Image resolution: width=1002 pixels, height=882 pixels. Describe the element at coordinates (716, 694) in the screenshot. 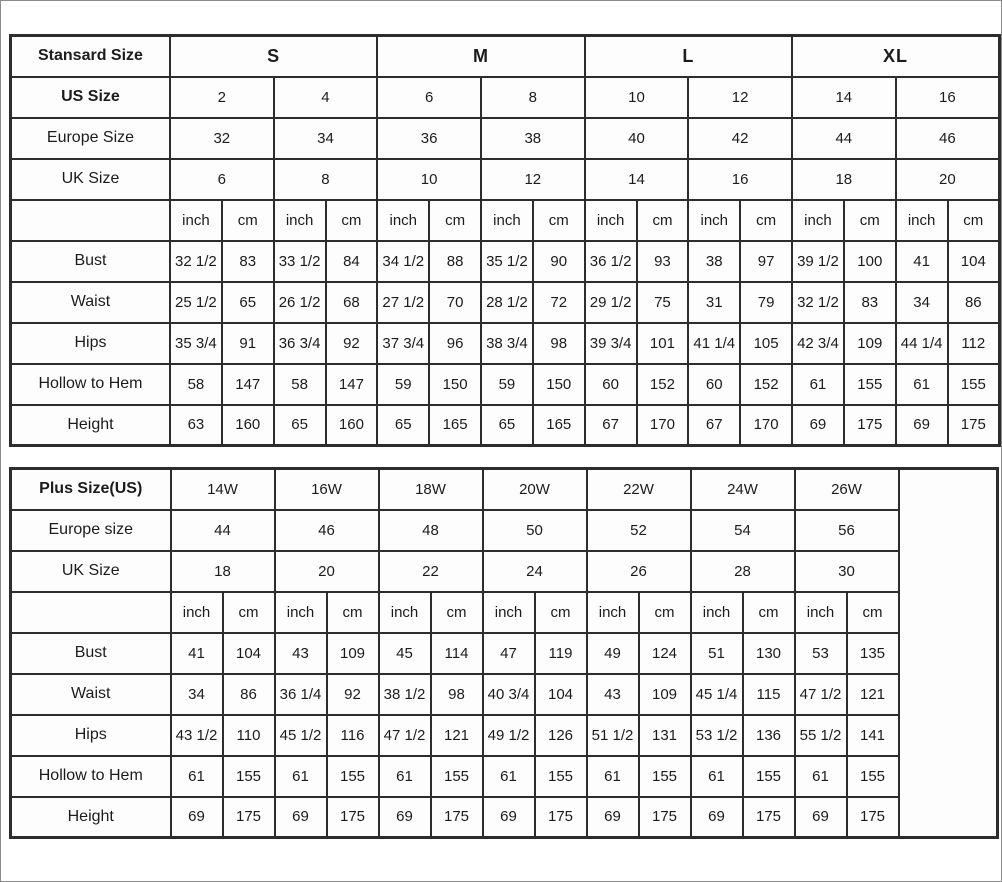

I see `value-cell: 45 1/4` at that location.